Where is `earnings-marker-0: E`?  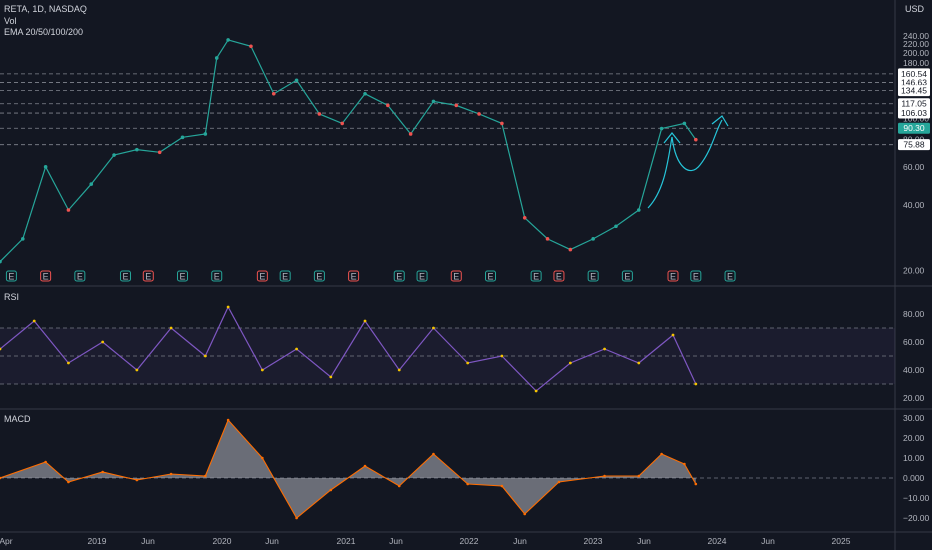
earnings-marker-0: E is located at coordinates (11, 276).